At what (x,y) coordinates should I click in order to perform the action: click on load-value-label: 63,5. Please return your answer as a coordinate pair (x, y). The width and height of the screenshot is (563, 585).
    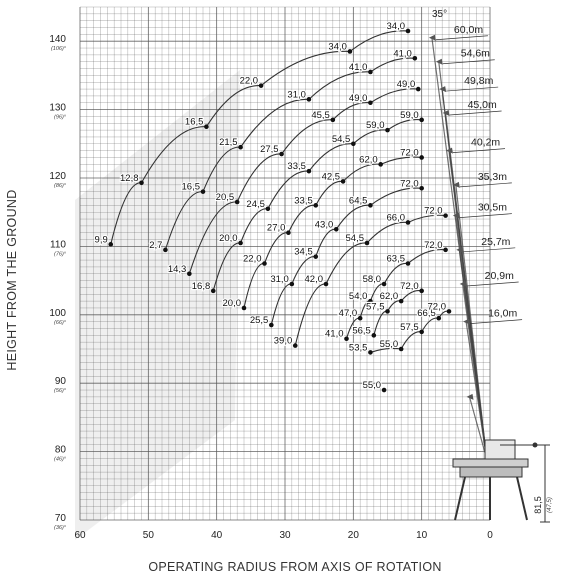
    Looking at the image, I should click on (396, 259).